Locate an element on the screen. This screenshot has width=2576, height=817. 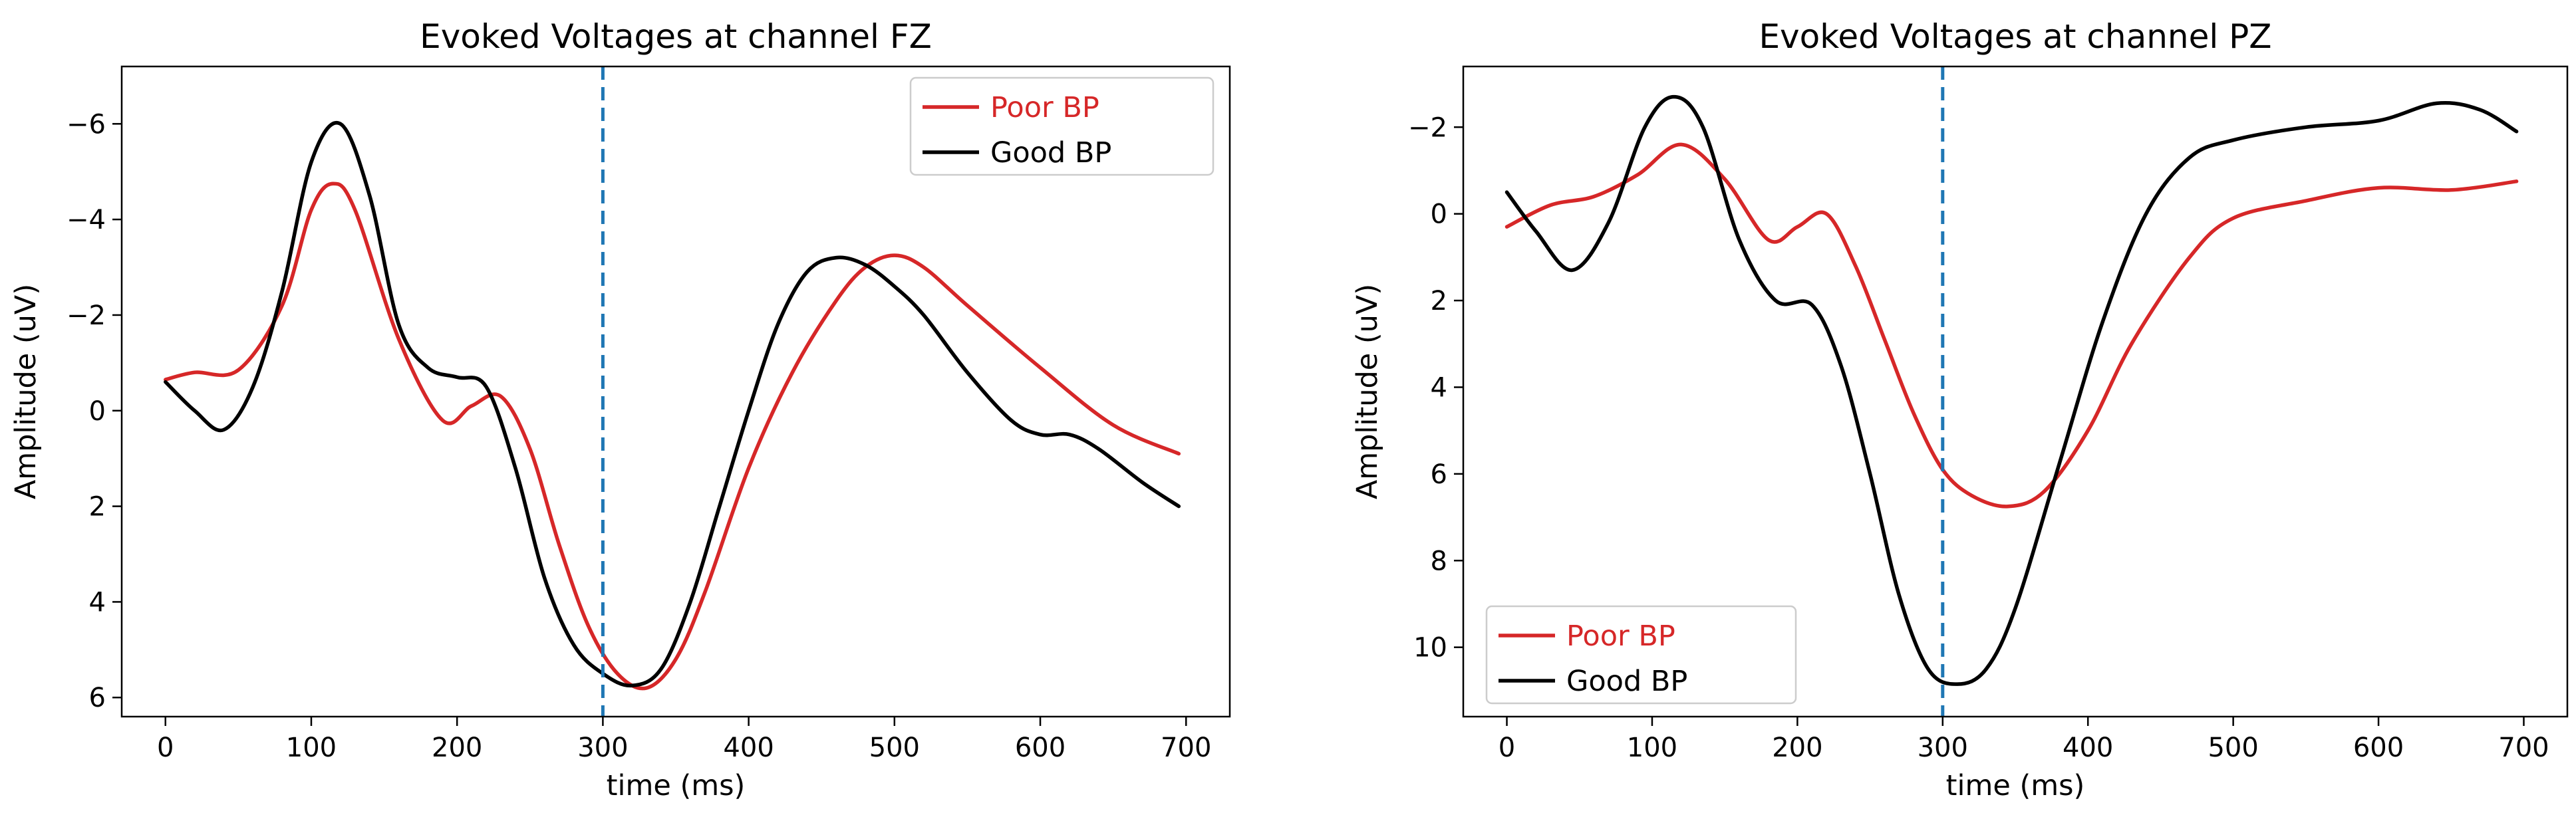
y-tick-label: −4 is located at coordinates (86, 220).